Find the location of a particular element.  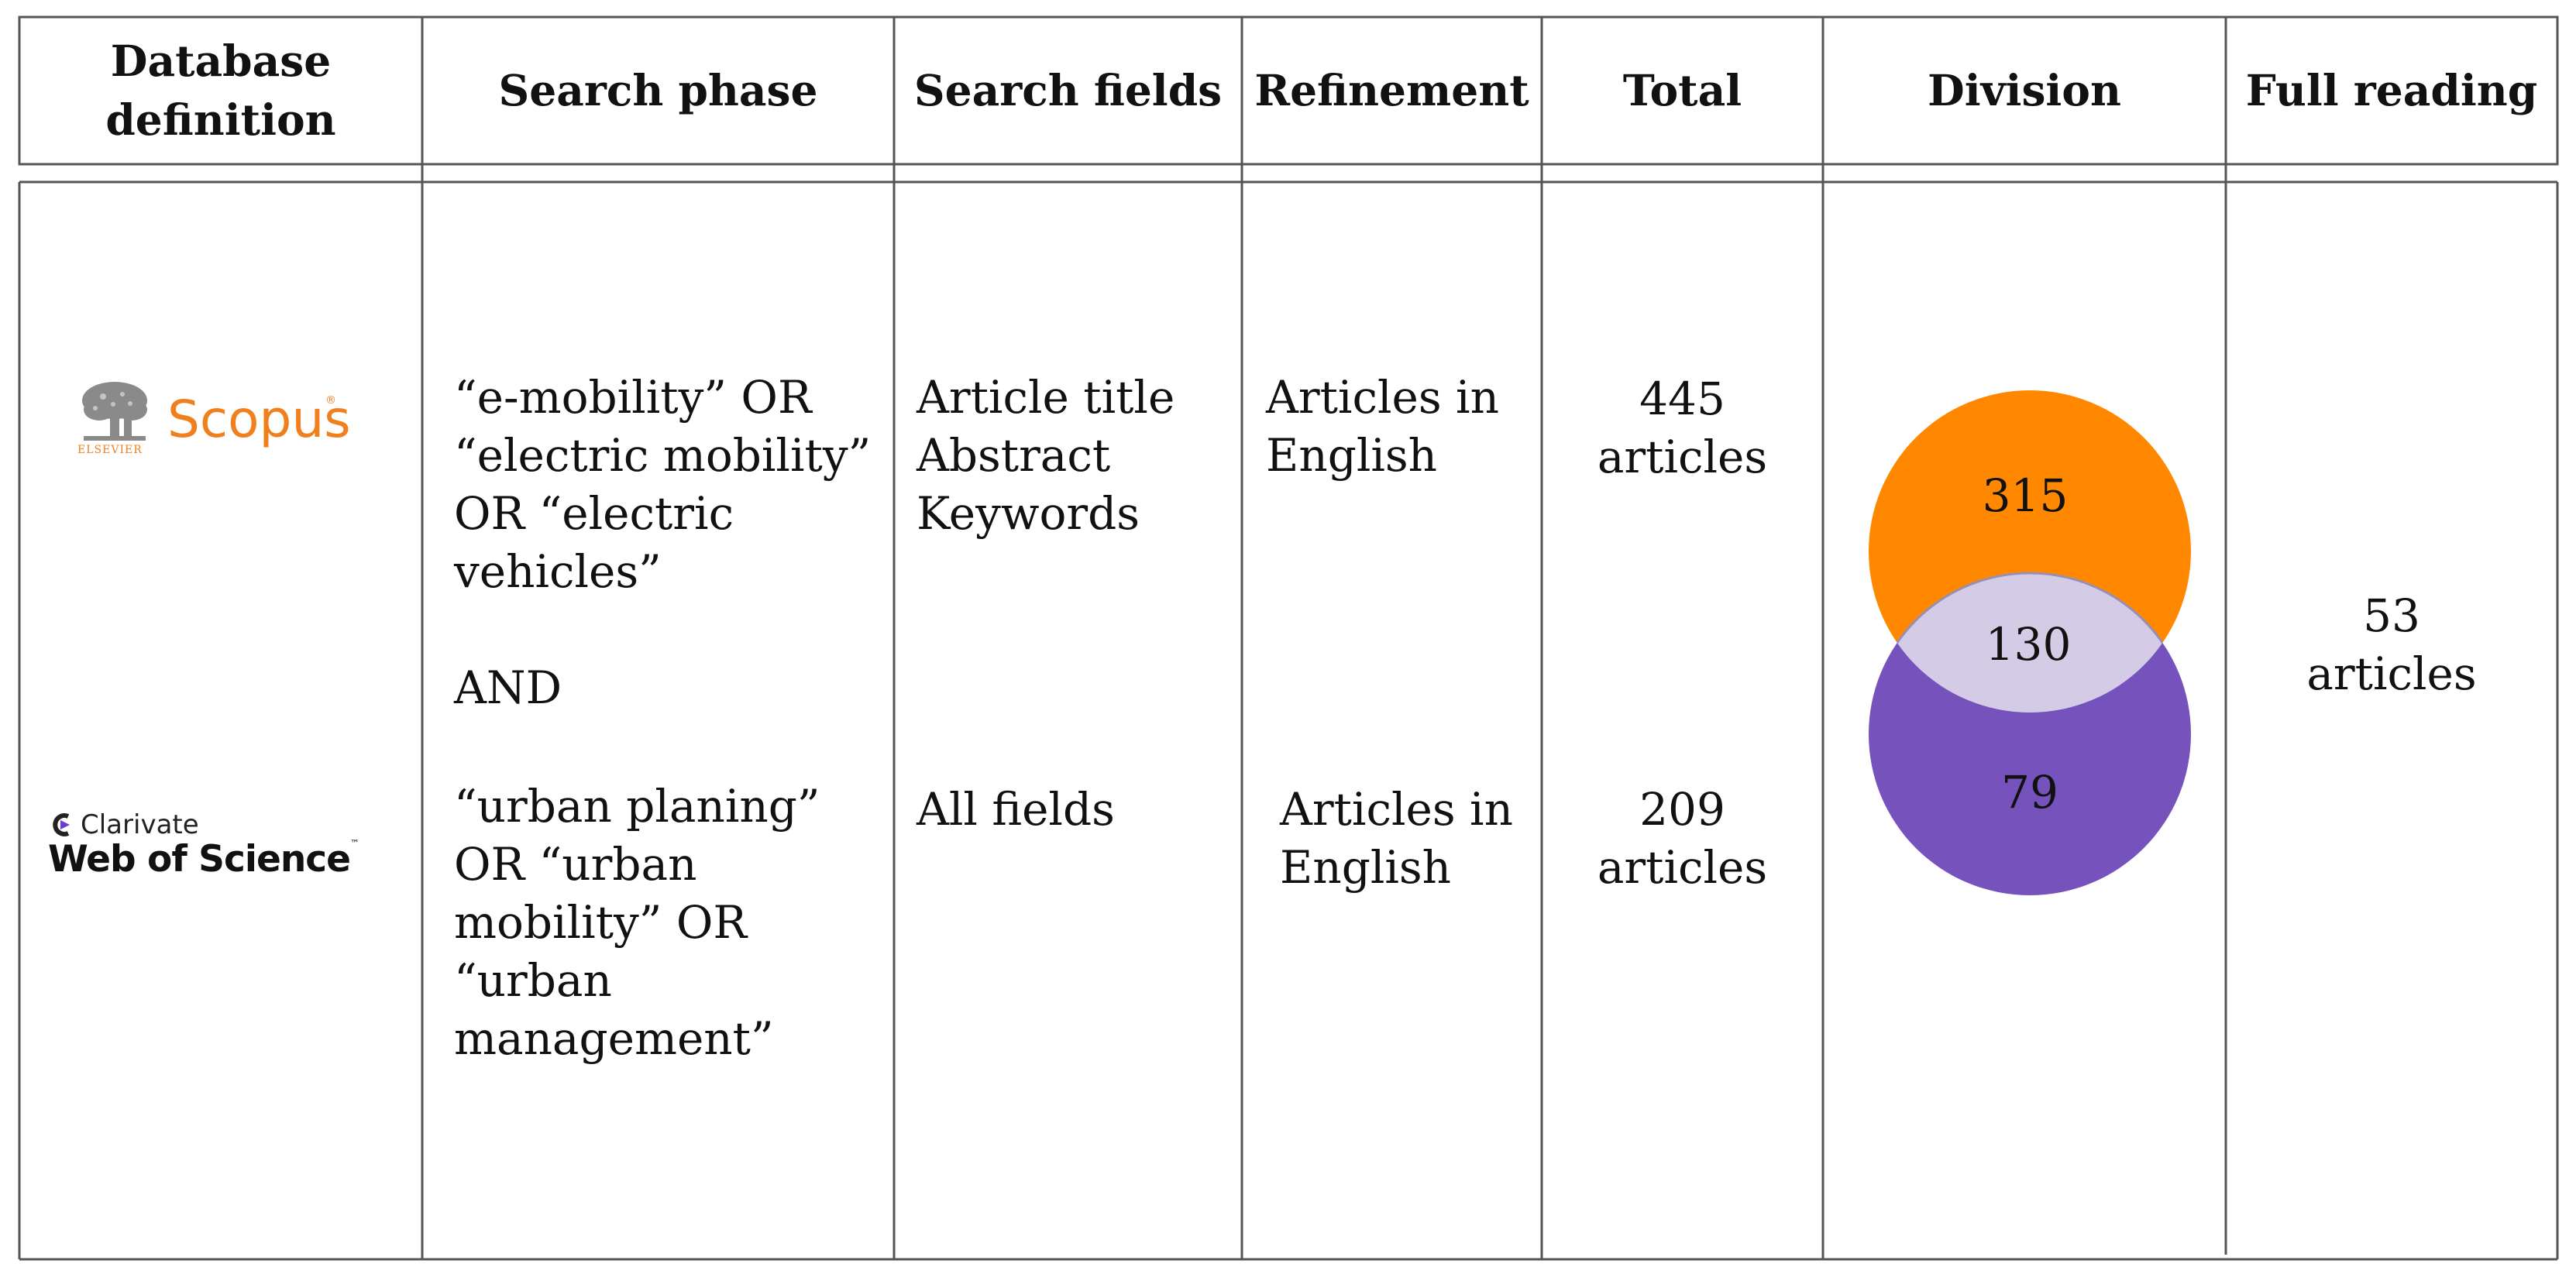

refinement-wos: Articles in English is located at coordinates (1396, 839).